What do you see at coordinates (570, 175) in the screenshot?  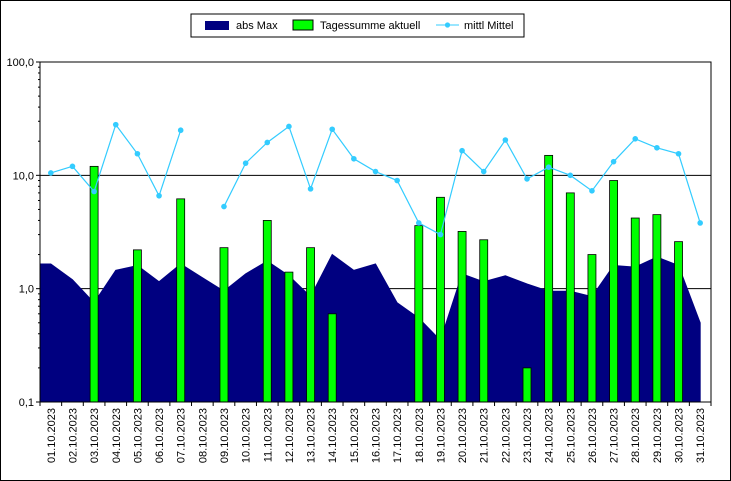 I see `point-25.10.2023` at bounding box center [570, 175].